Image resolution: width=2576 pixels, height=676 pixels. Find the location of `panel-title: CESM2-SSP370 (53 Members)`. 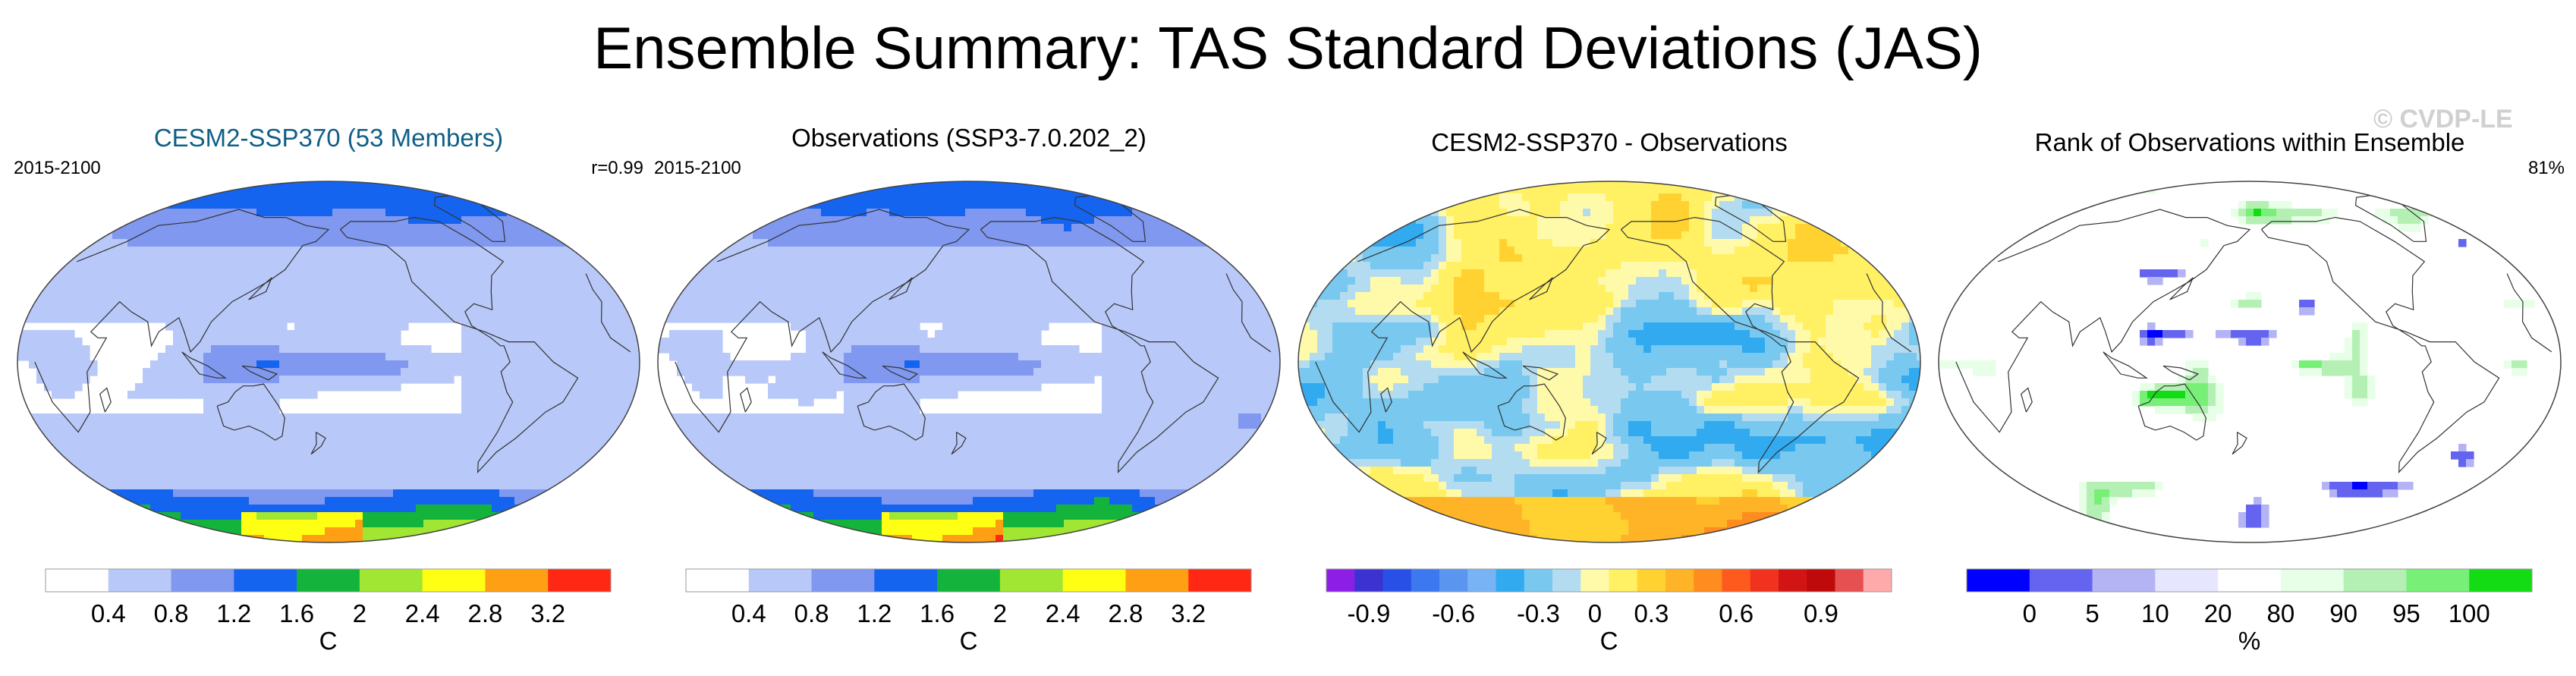

panel-title: CESM2-SSP370 (53 Members) is located at coordinates (328, 138).